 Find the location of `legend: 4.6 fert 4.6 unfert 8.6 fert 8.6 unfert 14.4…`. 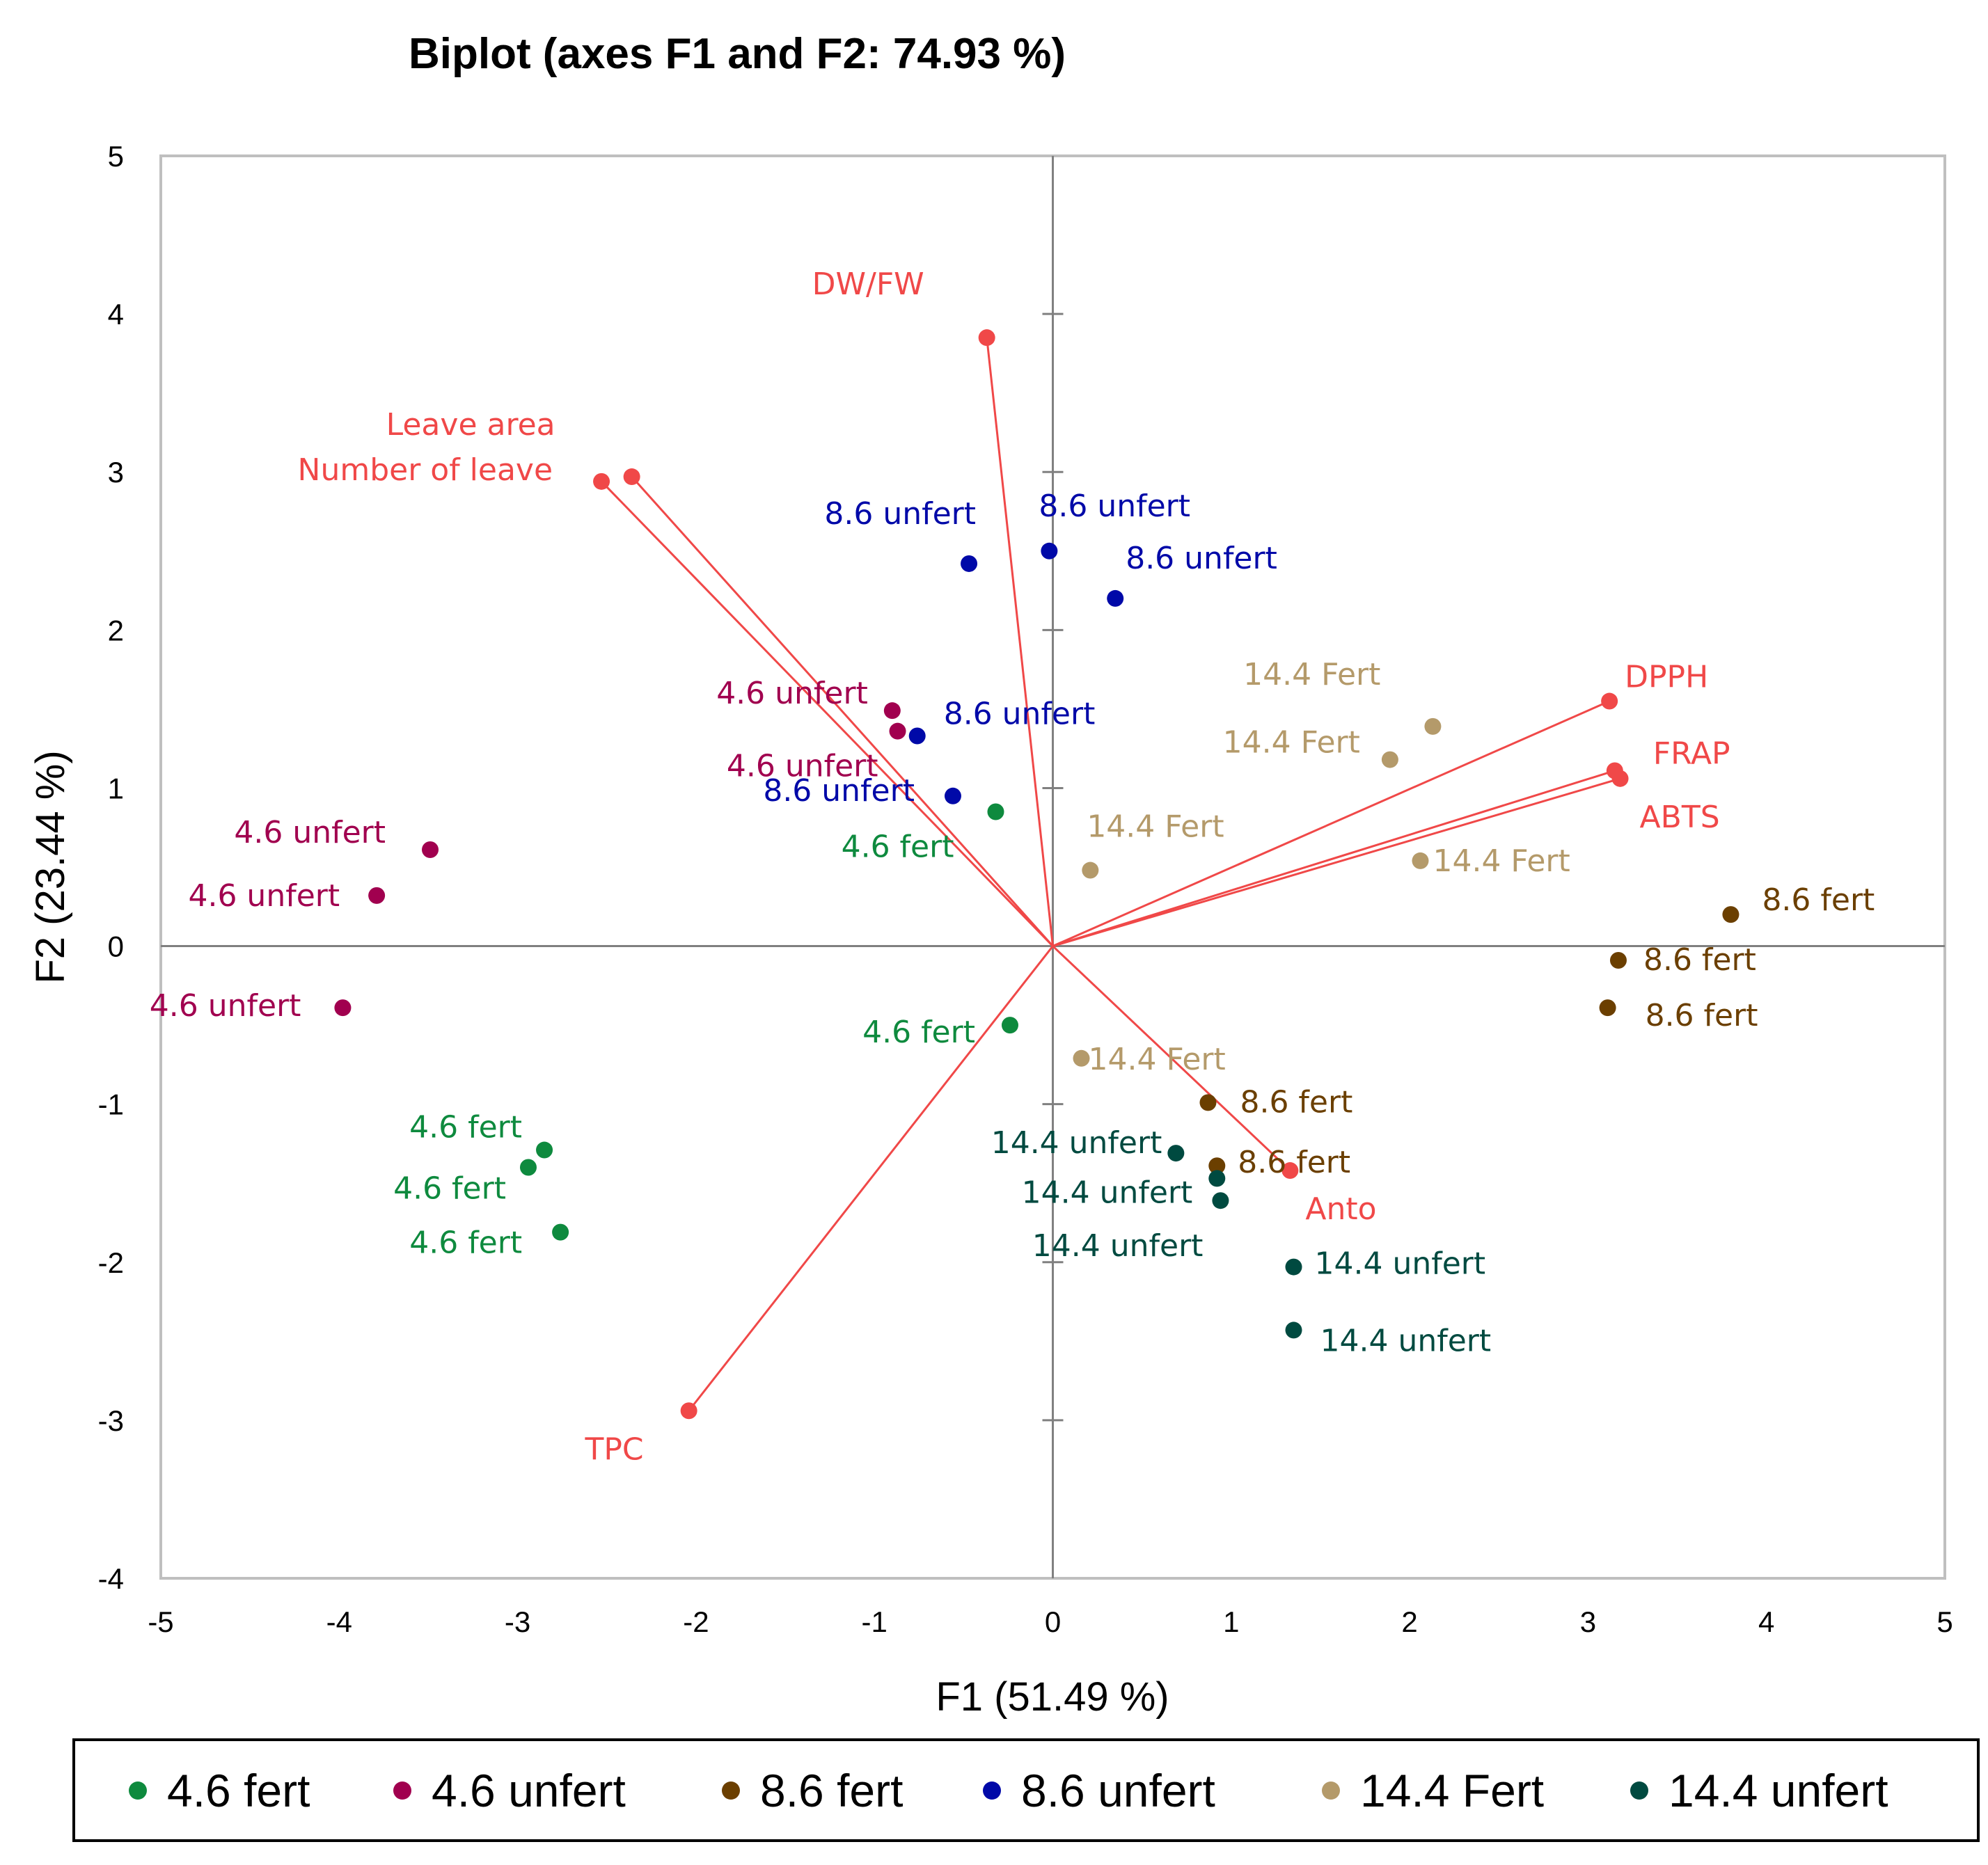

legend: 4.6 fert 4.6 unfert 8.6 fert 8.6 unfert 14.4… is located at coordinates (1008, 1790).